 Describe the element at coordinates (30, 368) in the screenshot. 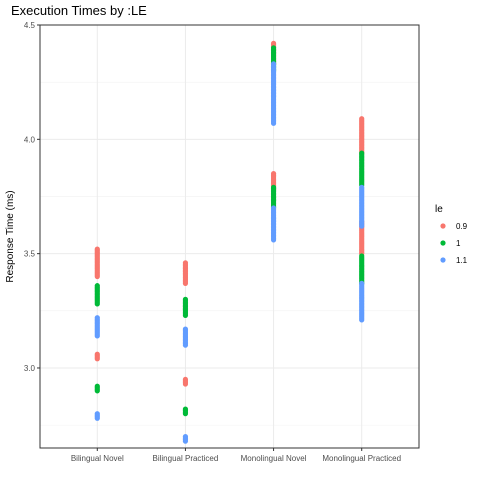

I see `y-tick-label: 3.0` at that location.